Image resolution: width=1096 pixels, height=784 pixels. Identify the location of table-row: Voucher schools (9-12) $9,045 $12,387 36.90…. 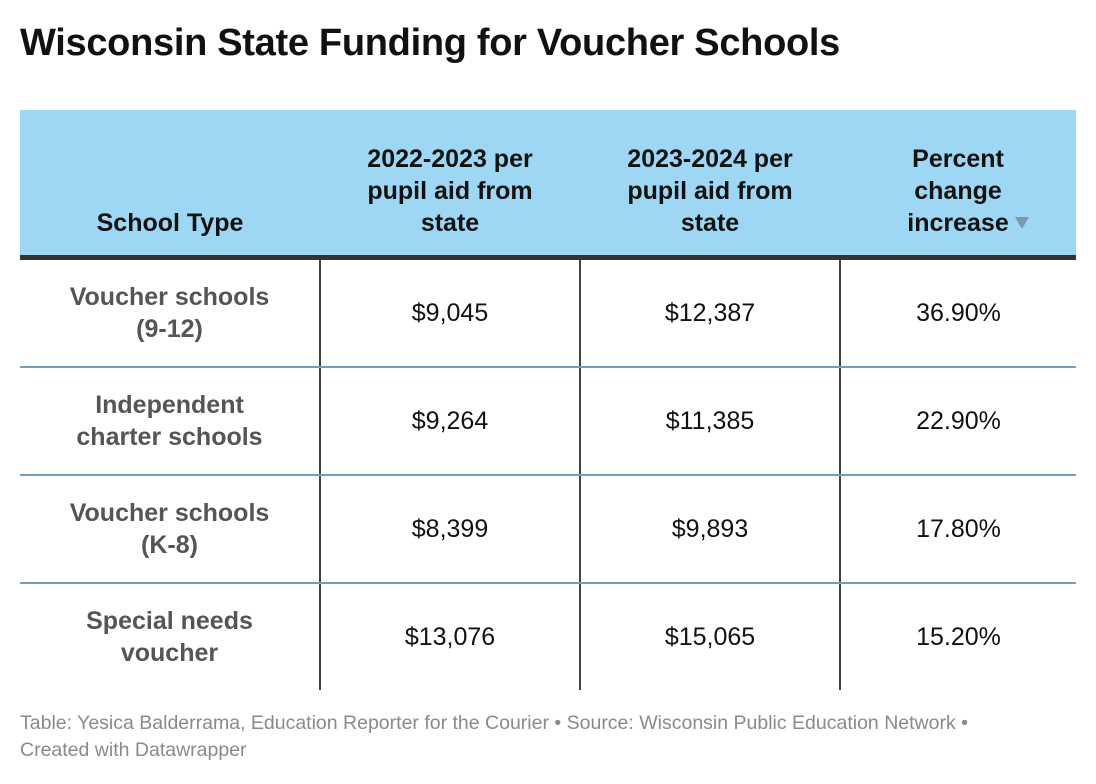
(548, 312).